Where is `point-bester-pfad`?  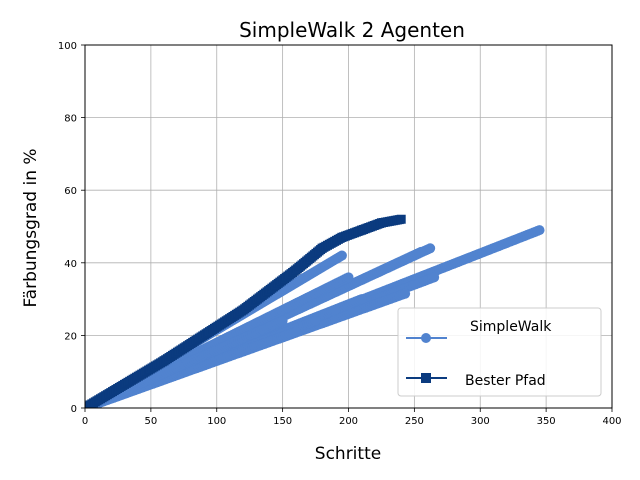 point-bester-pfad is located at coordinates (401, 219).